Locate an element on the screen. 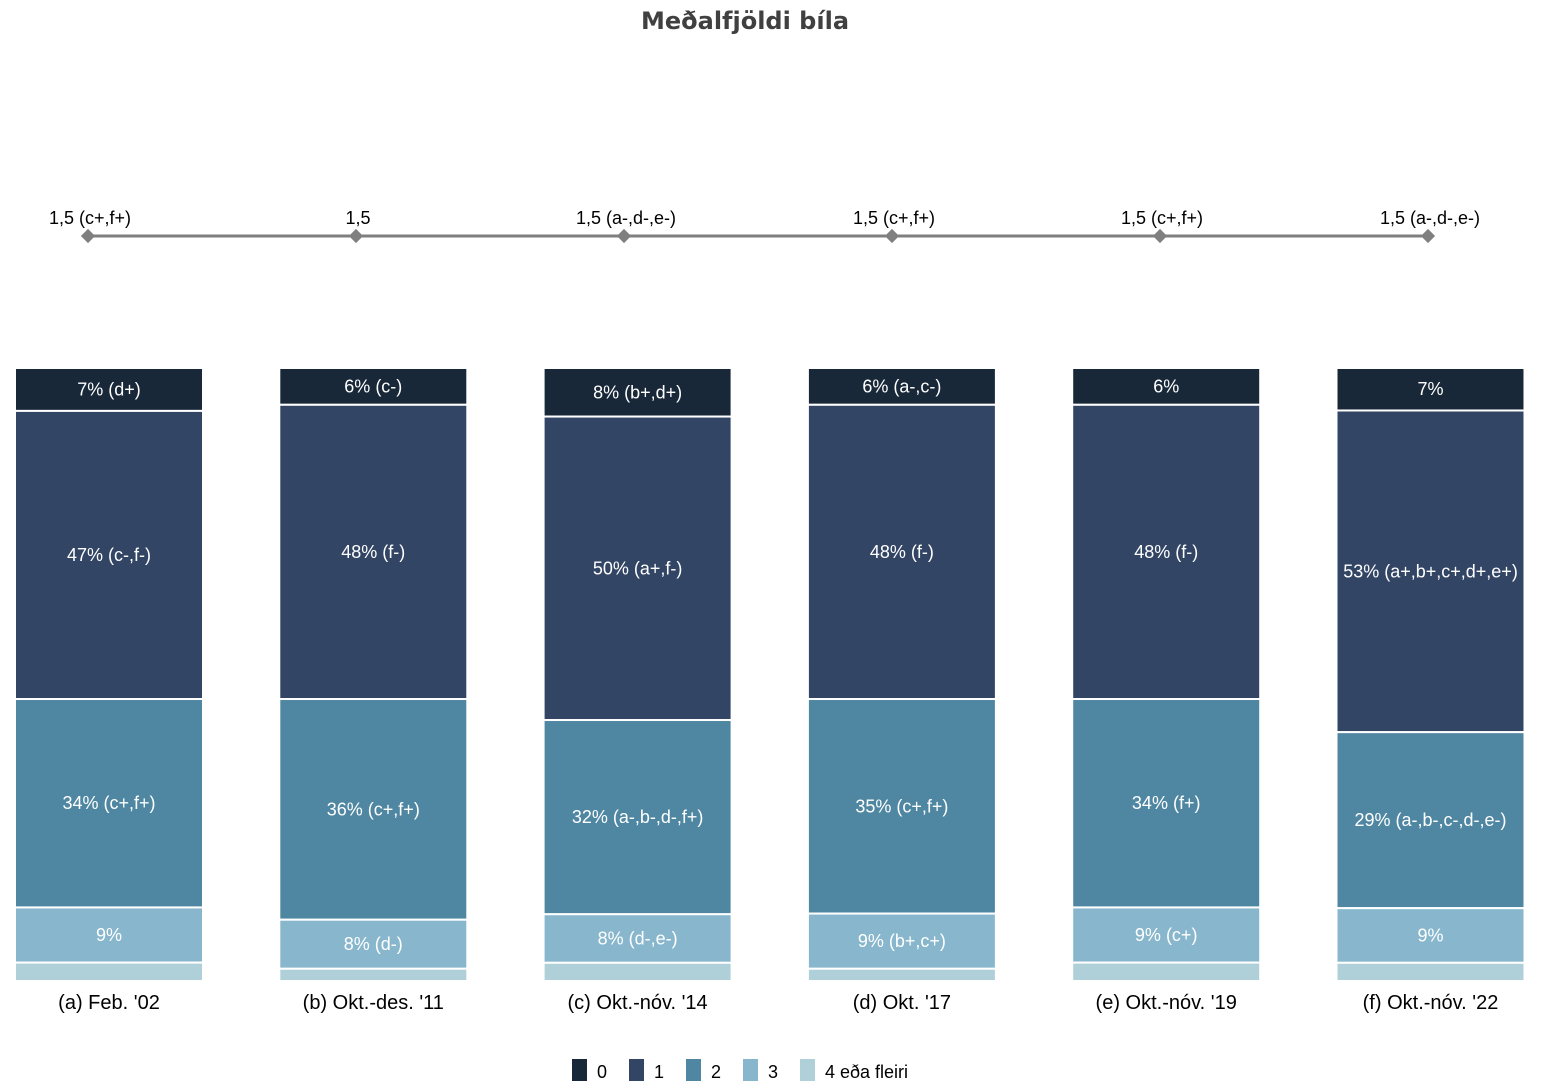 The height and width of the screenshot is (1085, 1542). bar-data-label: 6% (a-,c-) is located at coordinates (901, 386).